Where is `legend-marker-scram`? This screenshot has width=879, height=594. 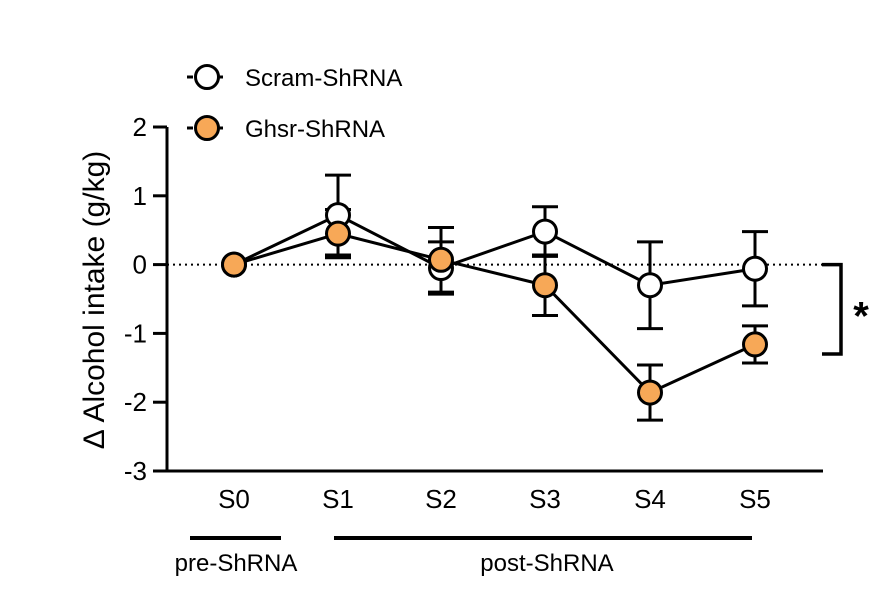 legend-marker-scram is located at coordinates (207, 77).